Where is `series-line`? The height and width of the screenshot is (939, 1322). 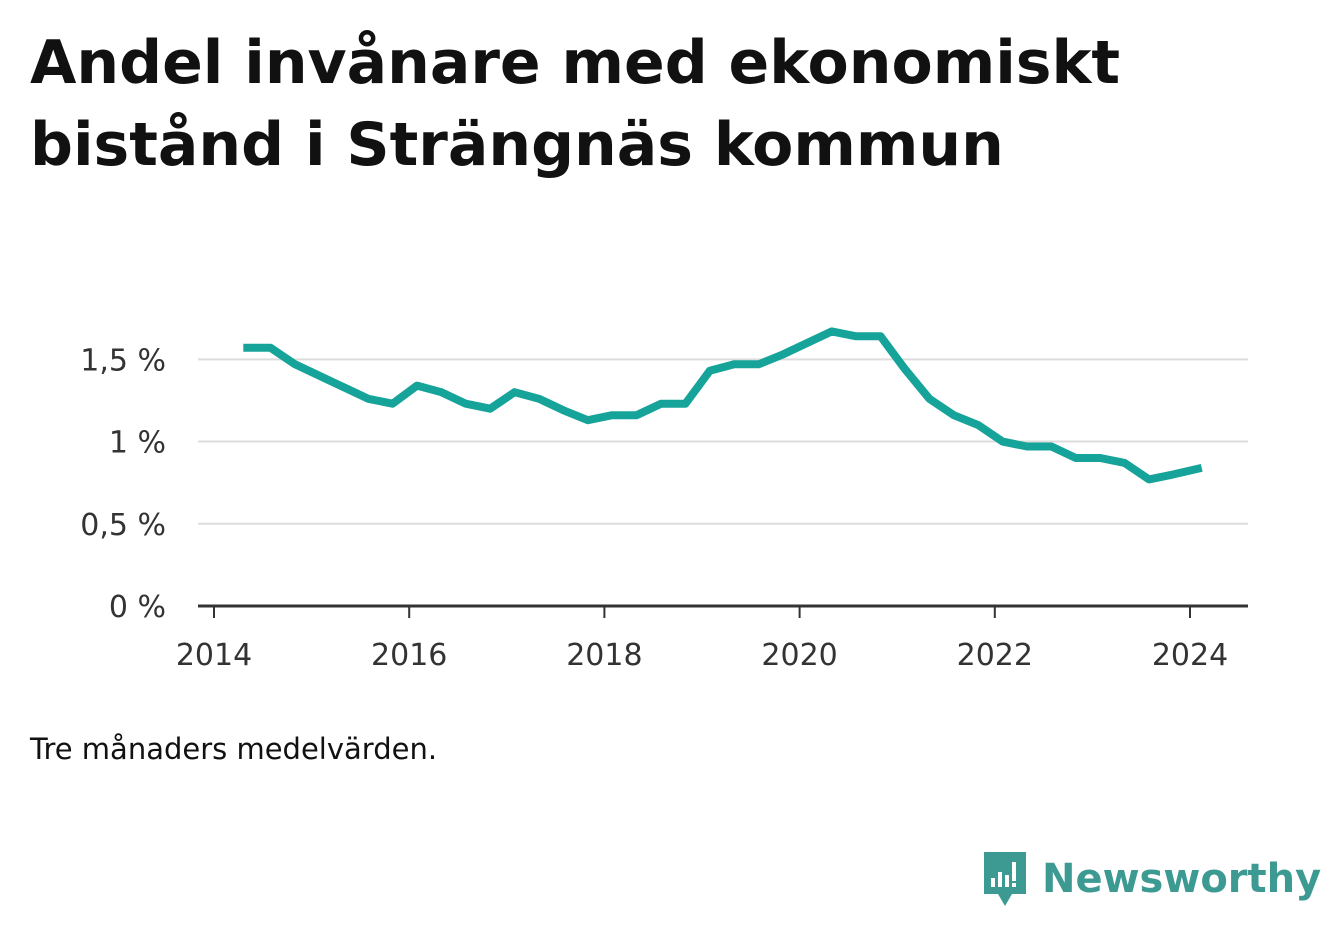
series-line is located at coordinates (723, 405).